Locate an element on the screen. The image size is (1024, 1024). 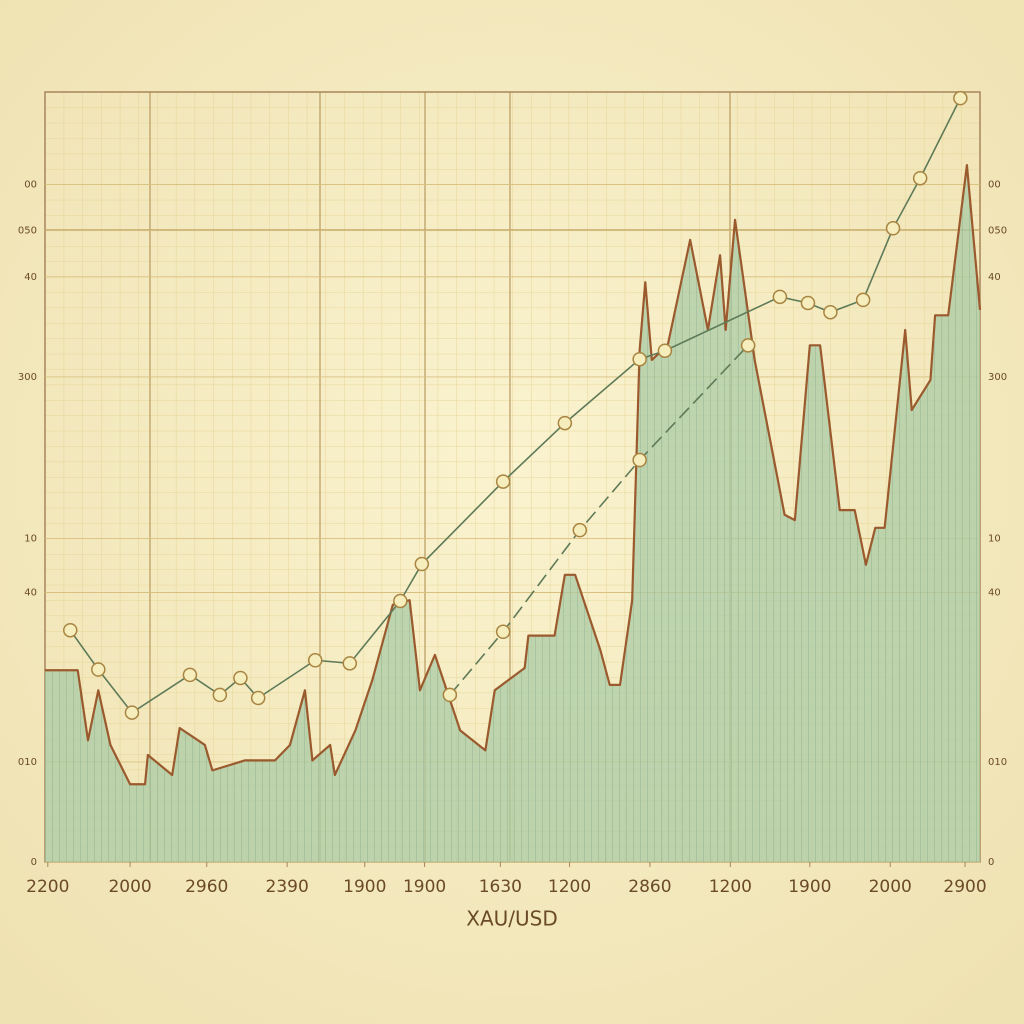
x-tick-label: 1630 is located at coordinates (500, 887).